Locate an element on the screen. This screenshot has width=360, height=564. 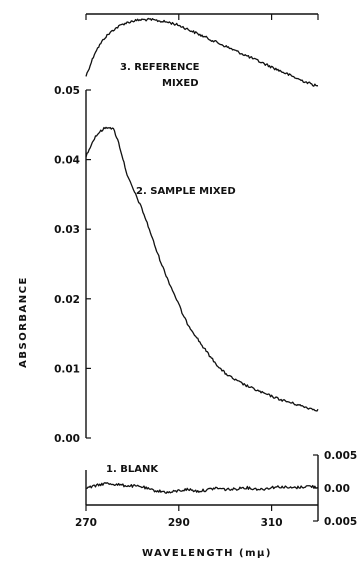
series-blank-line is located at coordinates (202, 487).